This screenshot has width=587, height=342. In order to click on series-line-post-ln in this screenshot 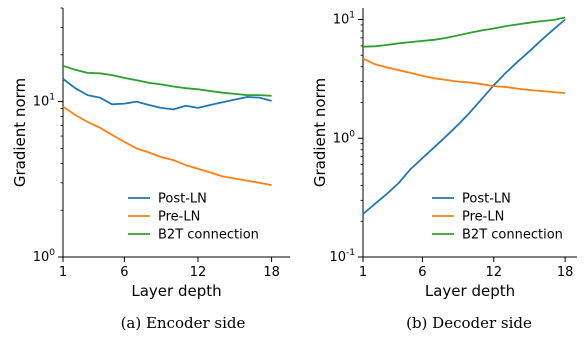, I will do `click(167, 94)`.